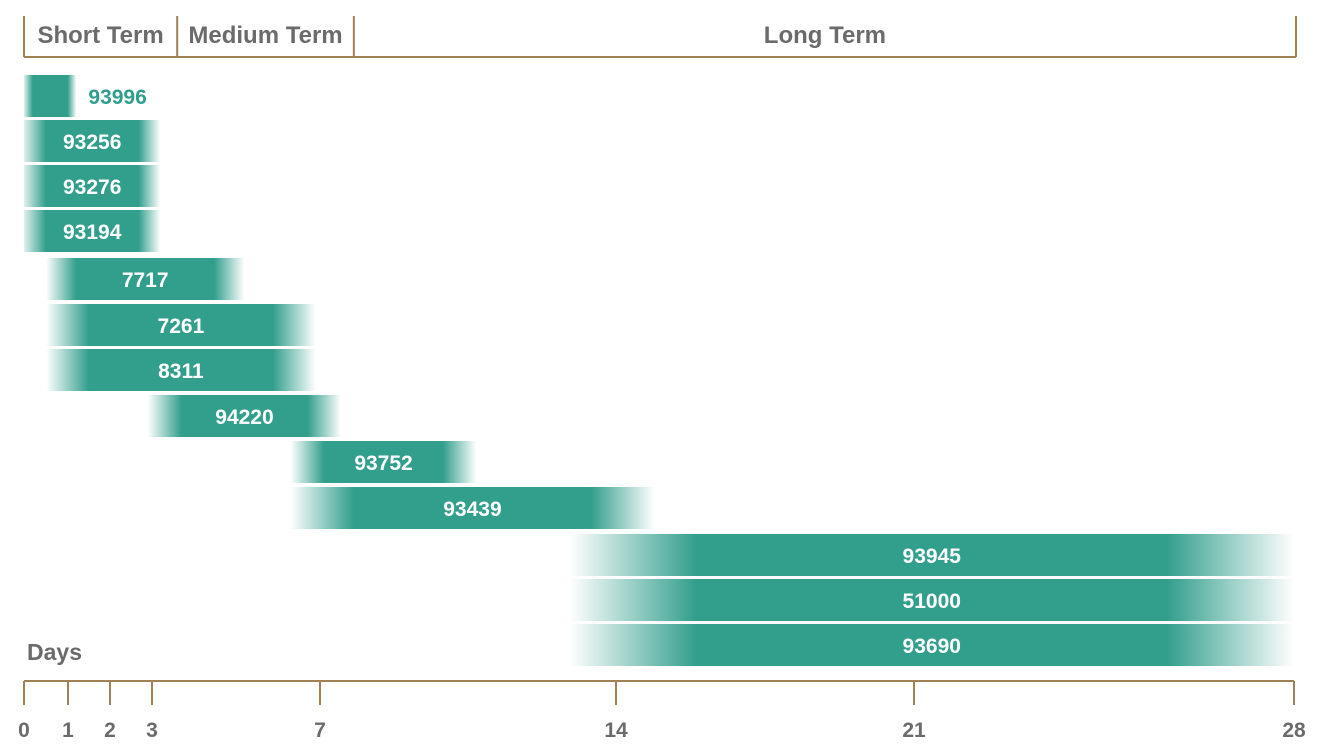  I want to click on bar-label: 51000, so click(932, 601).